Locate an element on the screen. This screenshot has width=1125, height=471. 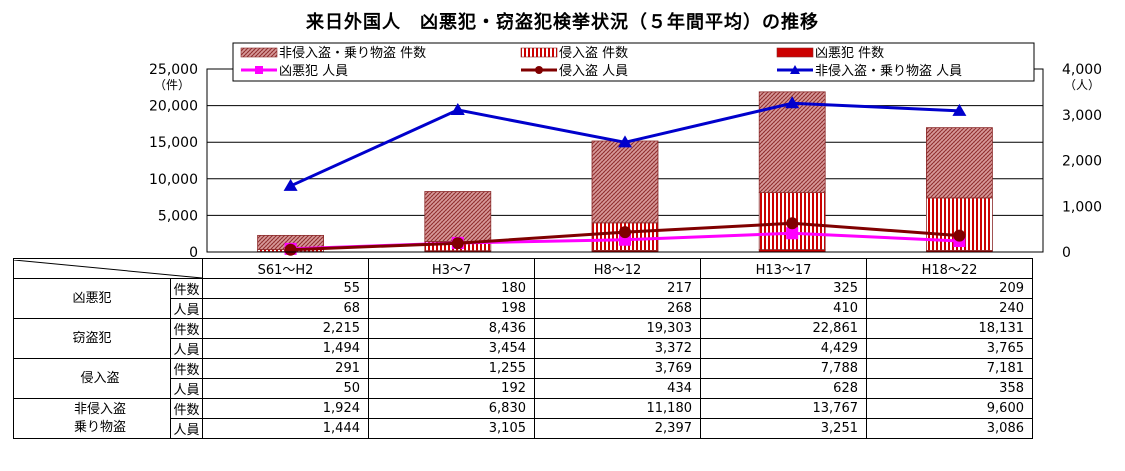
legend-box is located at coordinates (633, 62).